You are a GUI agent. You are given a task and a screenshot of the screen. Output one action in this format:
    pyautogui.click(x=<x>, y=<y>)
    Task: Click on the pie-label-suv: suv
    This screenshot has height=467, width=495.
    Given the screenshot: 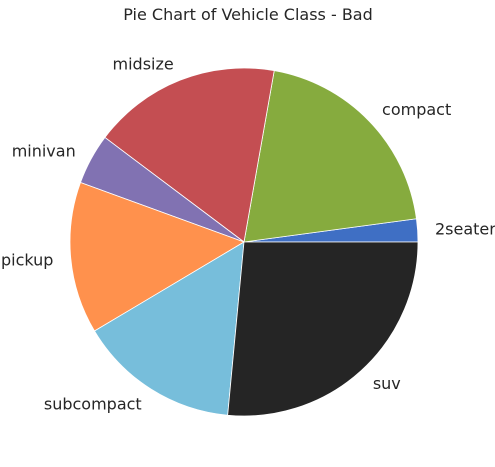 What is the action you would take?
    pyautogui.click(x=387, y=383)
    